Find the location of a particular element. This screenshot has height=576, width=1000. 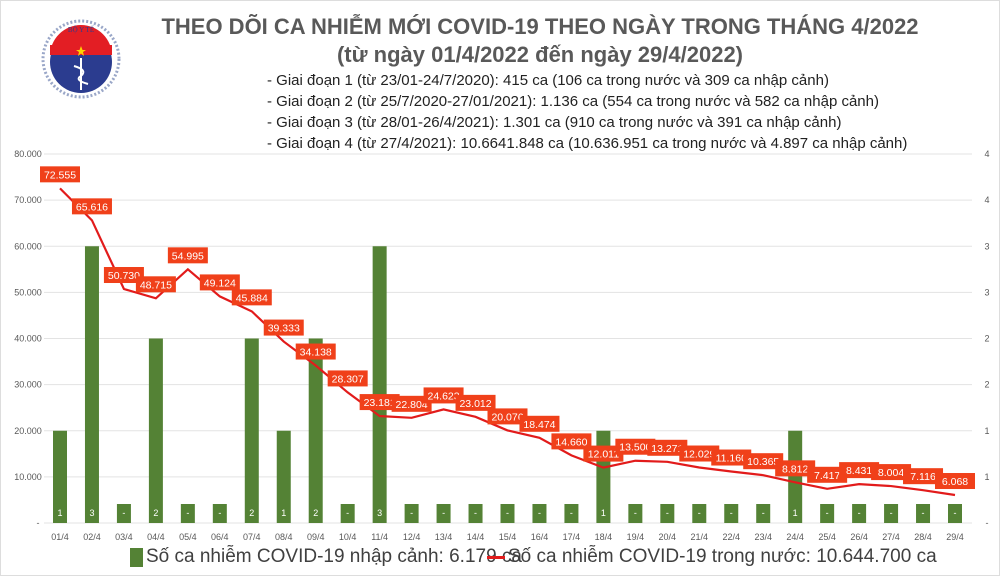

y-left-tick-label: 70.000 is located at coordinates (28, 200).